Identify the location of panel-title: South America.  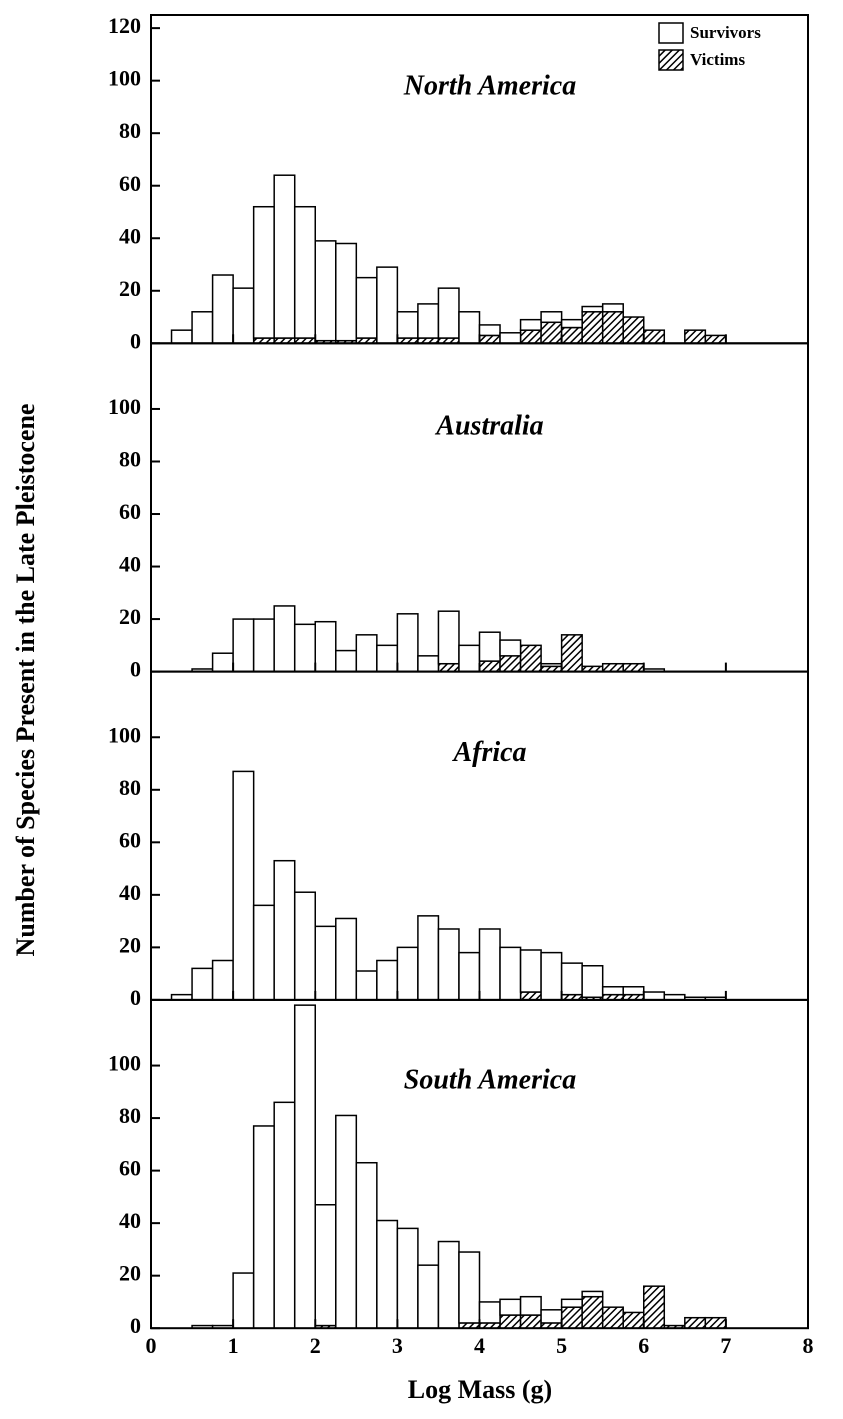
(490, 1079).